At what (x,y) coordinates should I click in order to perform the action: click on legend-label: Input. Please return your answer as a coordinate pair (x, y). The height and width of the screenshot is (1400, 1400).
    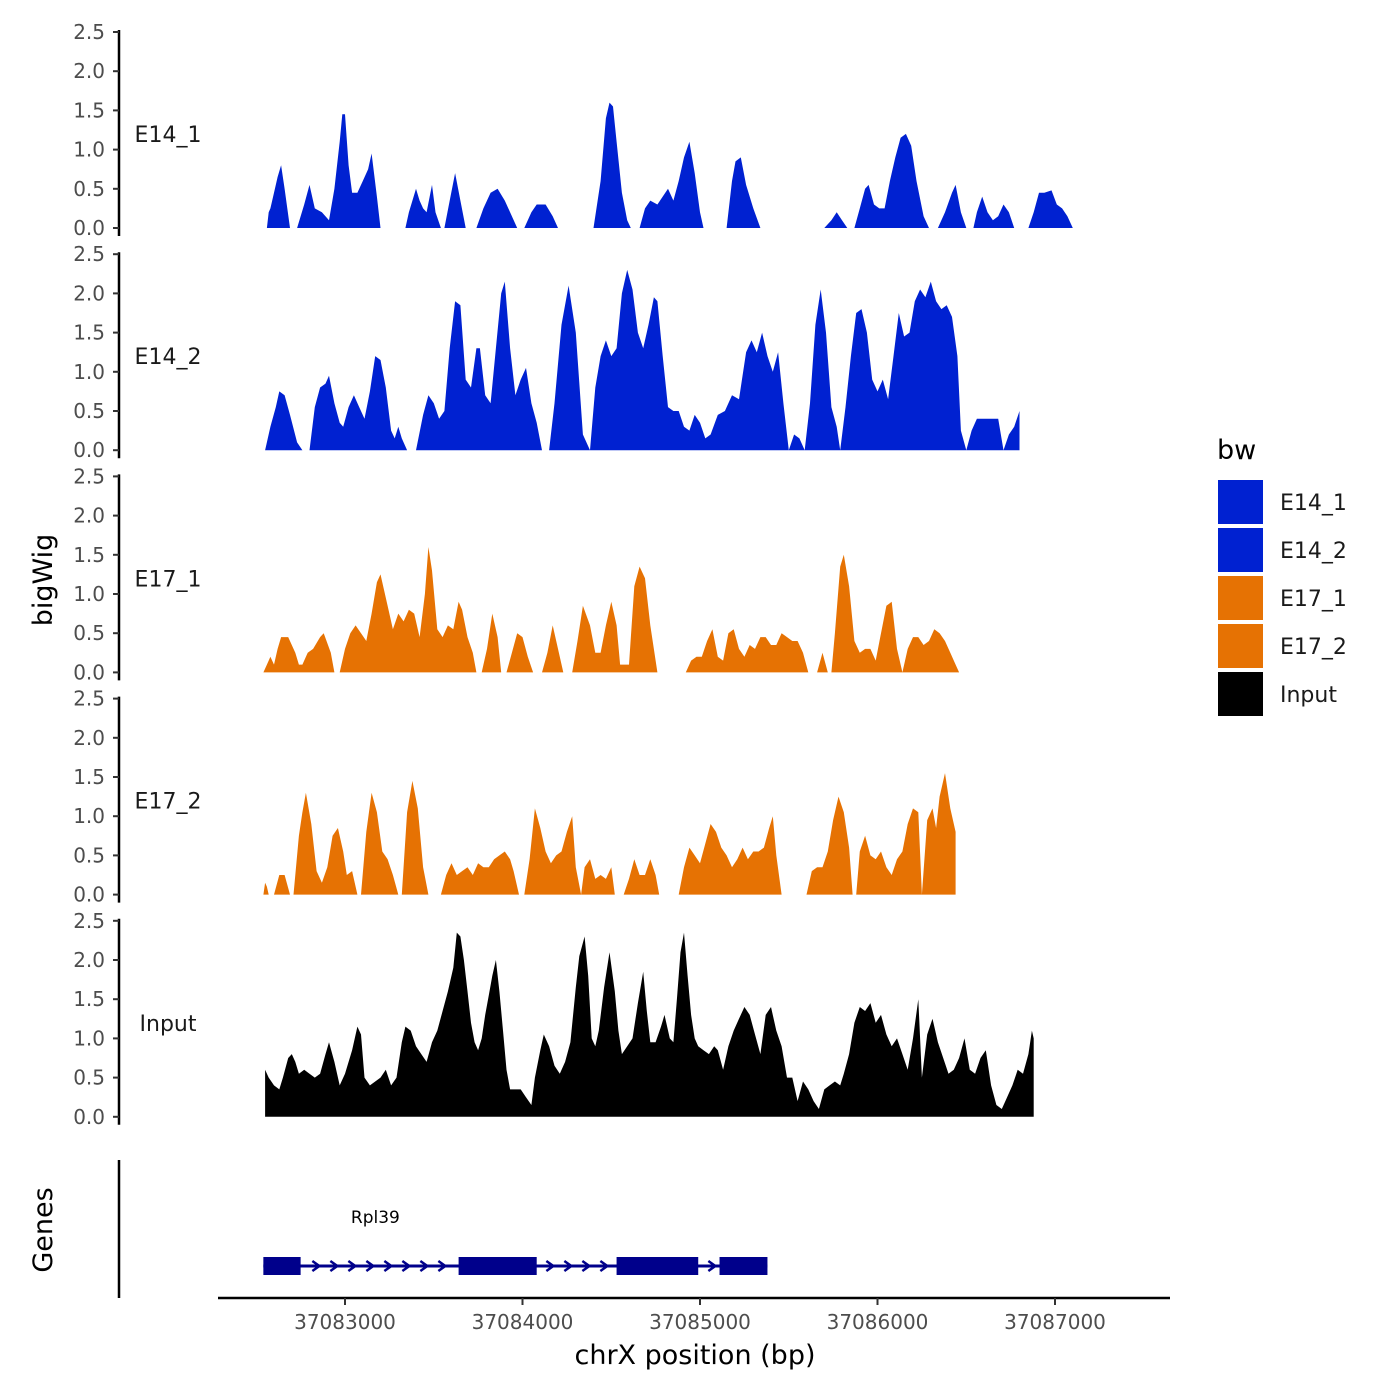
    Looking at the image, I should click on (1308, 695).